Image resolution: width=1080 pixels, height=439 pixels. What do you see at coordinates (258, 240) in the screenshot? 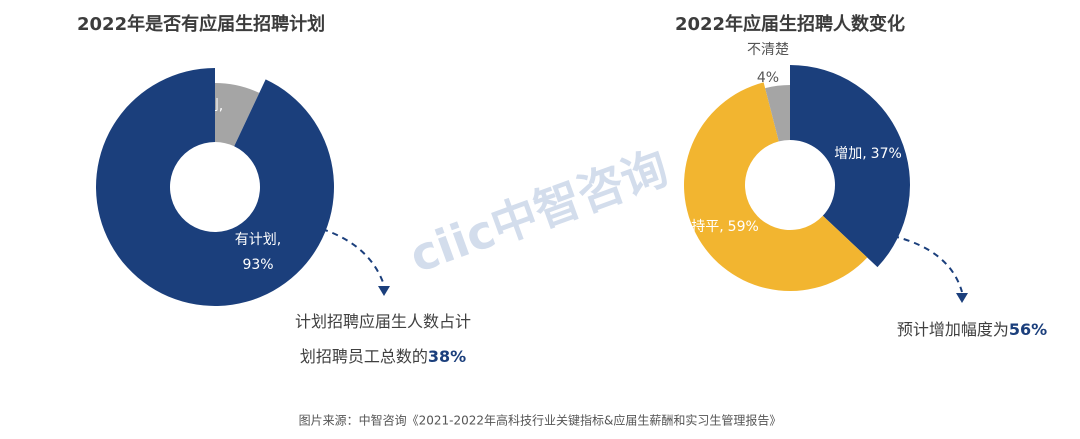
I see `category-label: 有计划,` at bounding box center [258, 240].